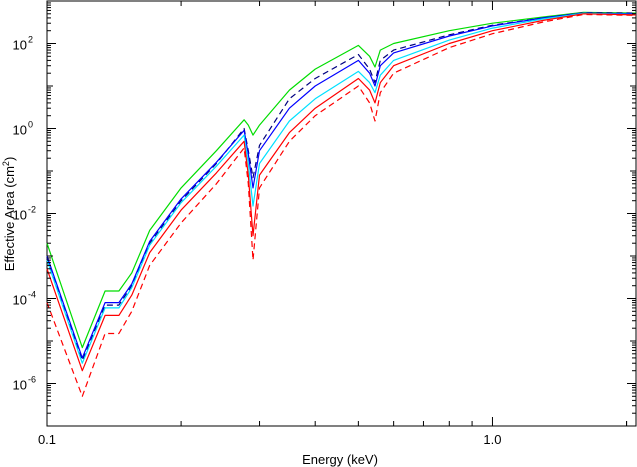  What do you see at coordinates (9, 159) in the screenshot?
I see `y-axis-title-end: )` at bounding box center [9, 159].